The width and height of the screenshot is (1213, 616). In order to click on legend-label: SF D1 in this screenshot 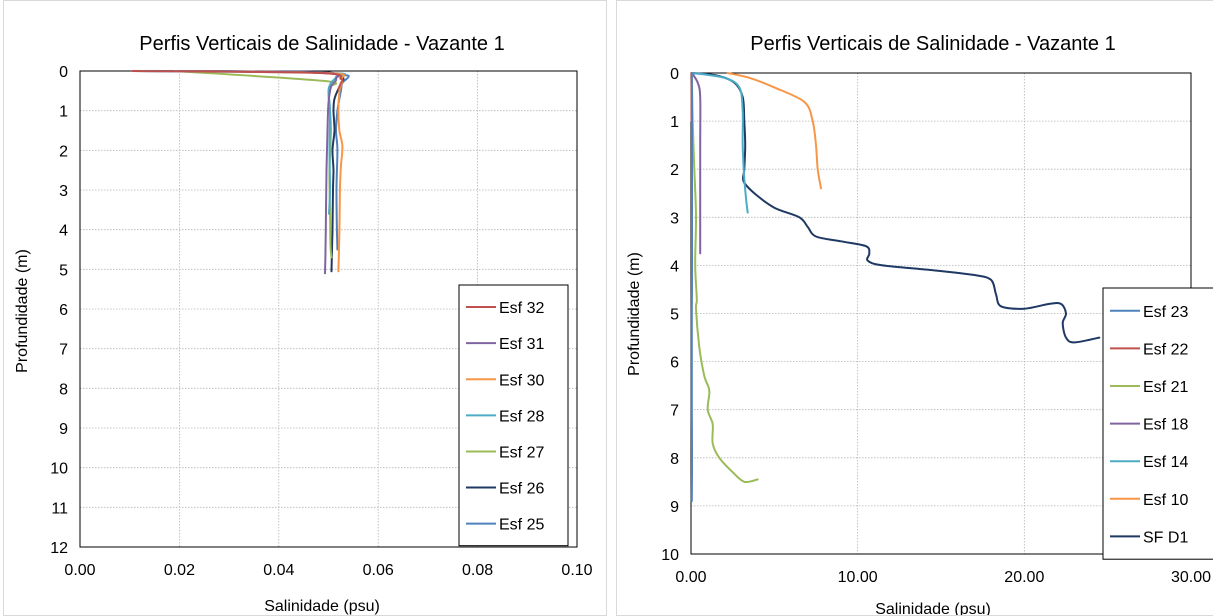, I will do `click(1165, 537)`.